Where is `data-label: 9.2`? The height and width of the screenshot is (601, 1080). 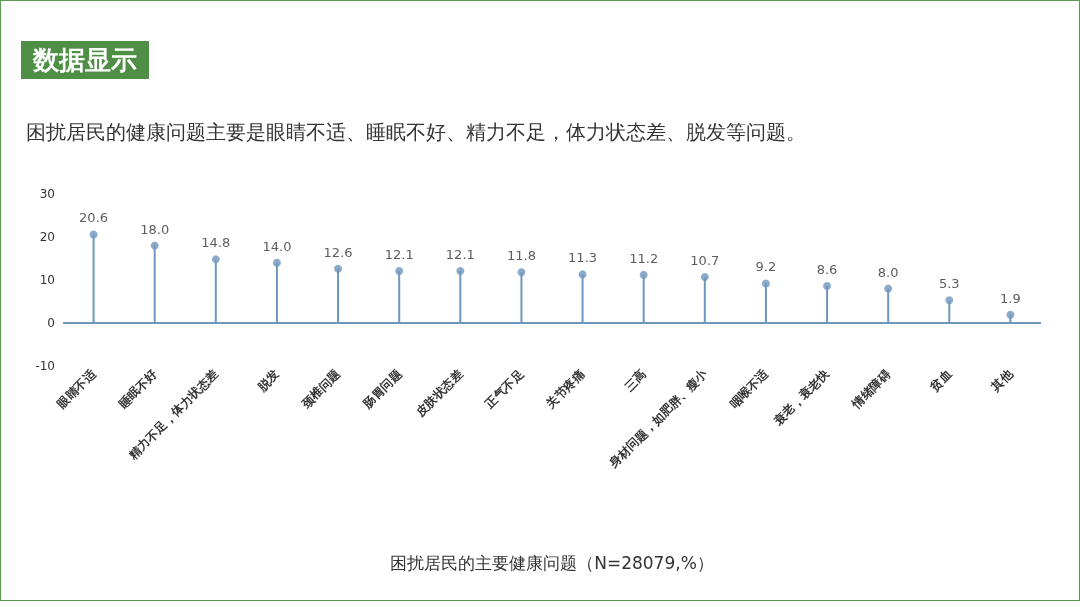
data-label: 9.2 is located at coordinates (766, 267).